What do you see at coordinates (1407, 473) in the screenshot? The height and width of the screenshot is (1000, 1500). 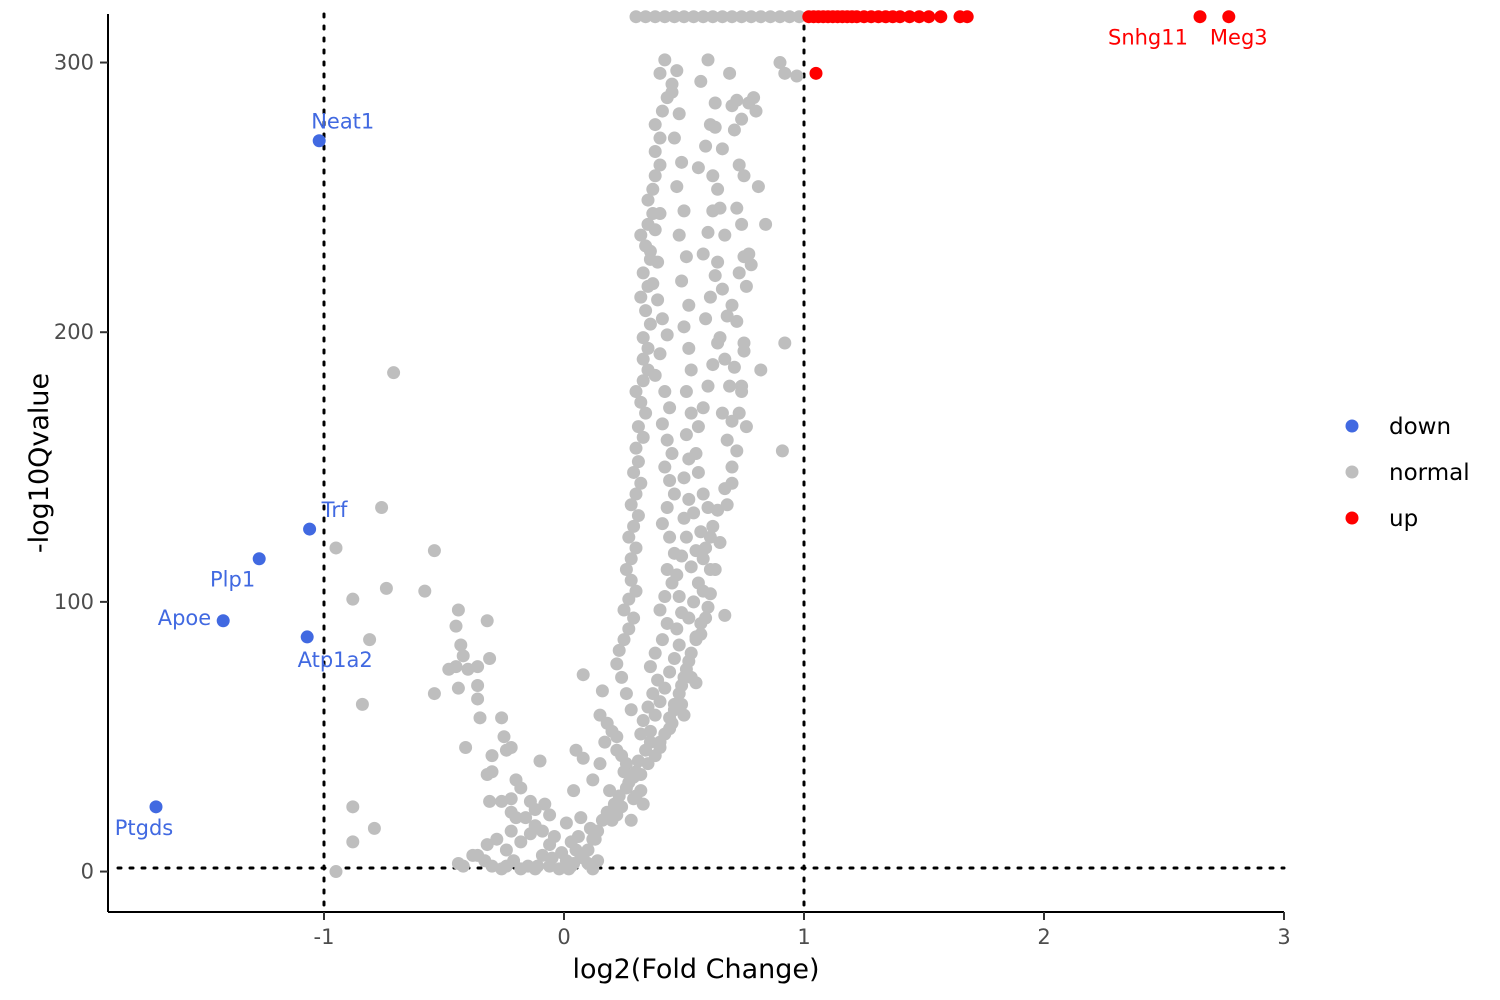 I see `legend: down normal up` at bounding box center [1407, 473].